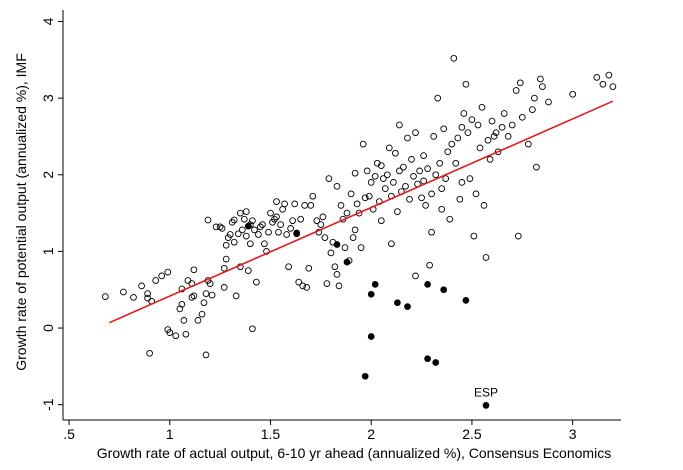 The height and width of the screenshot is (470, 683). What do you see at coordinates (486, 393) in the screenshot?
I see `annotations: ESP` at bounding box center [486, 393].